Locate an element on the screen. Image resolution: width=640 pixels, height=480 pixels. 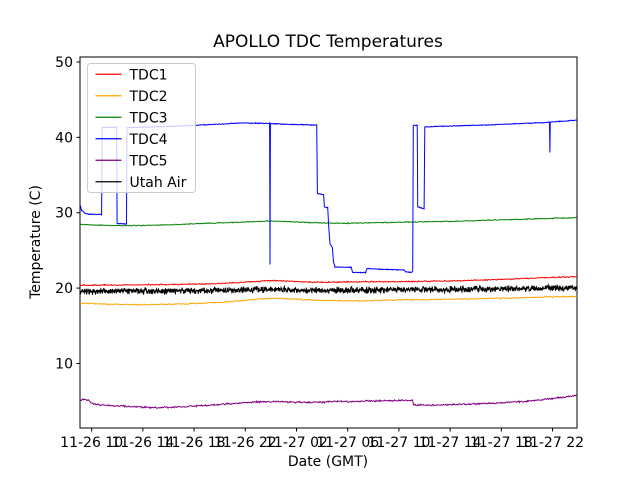
legend: TDC1 TDC2 TDC3 TDC4 TDC5 Utah Air is located at coordinates (141, 128).